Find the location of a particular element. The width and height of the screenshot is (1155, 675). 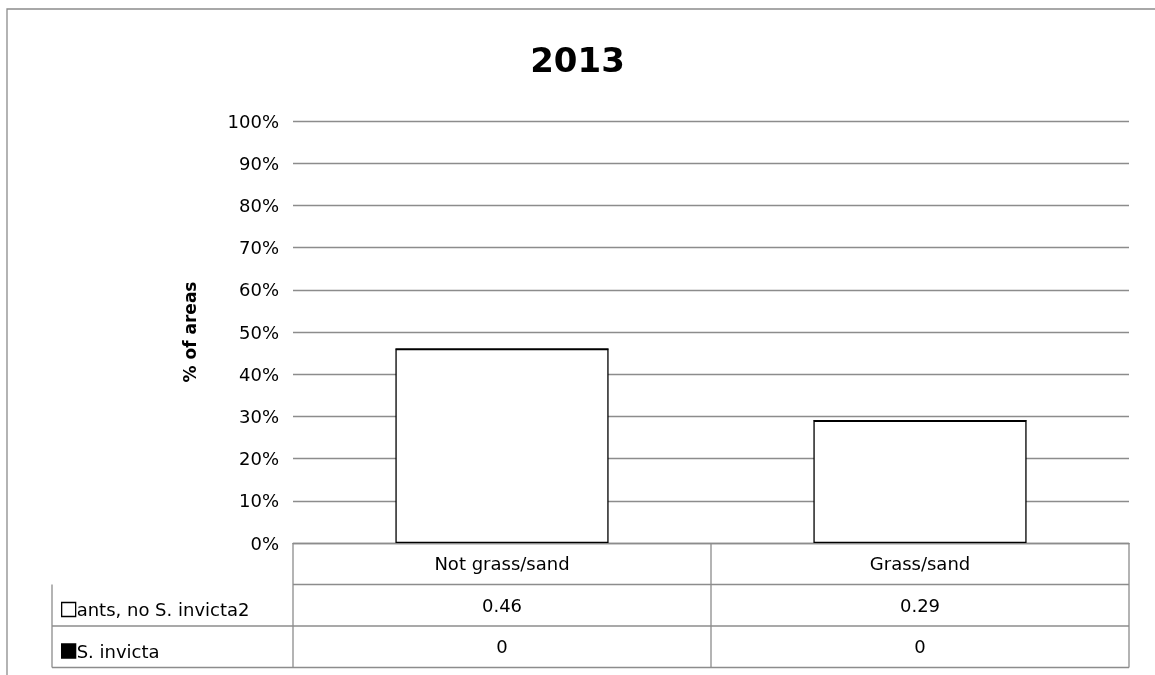

y-tick-label: 40% is located at coordinates (258, 374).